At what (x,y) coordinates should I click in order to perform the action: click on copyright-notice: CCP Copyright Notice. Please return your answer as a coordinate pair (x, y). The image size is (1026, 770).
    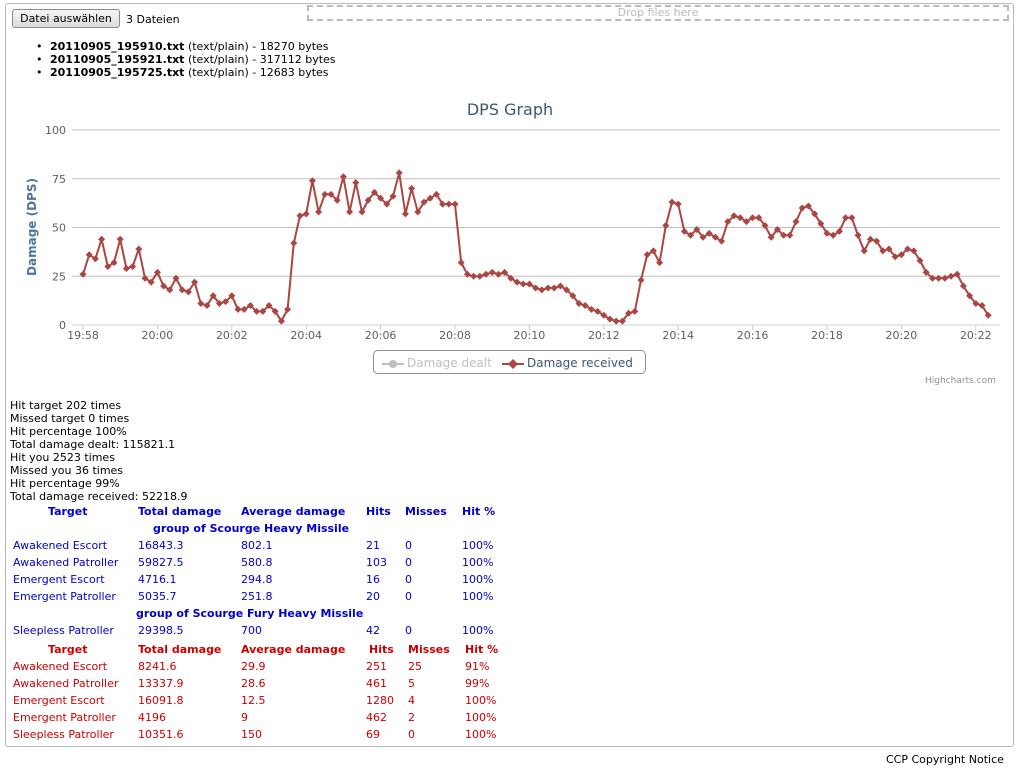
    Looking at the image, I should click on (945, 759).